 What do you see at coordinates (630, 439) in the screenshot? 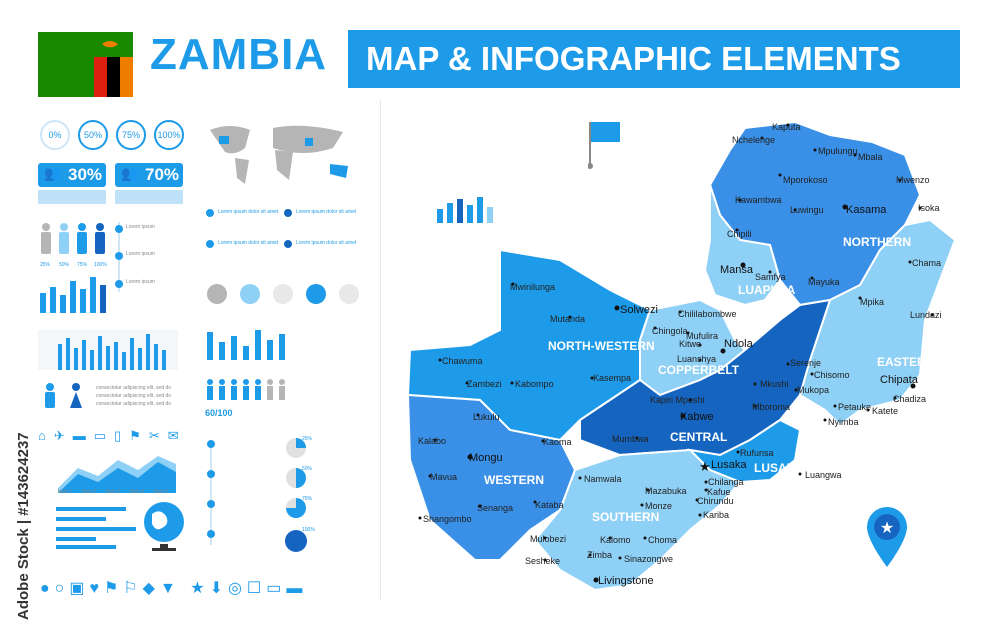
I see `city-label: Mumbwa` at bounding box center [630, 439].